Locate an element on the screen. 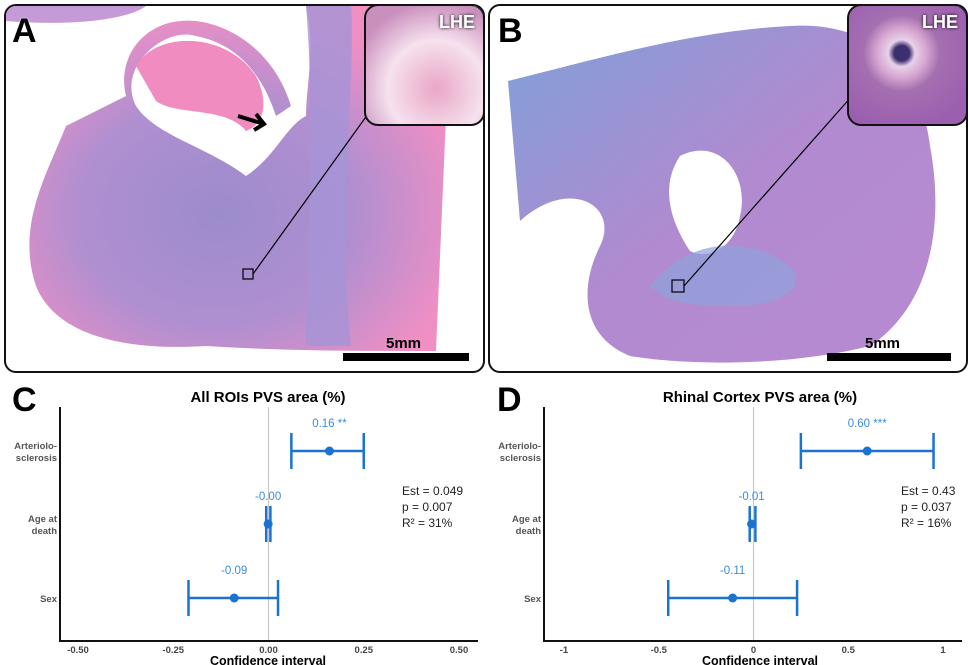 This screenshot has height=665, width=968. panel-a-label: A is located at coordinates (24, 31).